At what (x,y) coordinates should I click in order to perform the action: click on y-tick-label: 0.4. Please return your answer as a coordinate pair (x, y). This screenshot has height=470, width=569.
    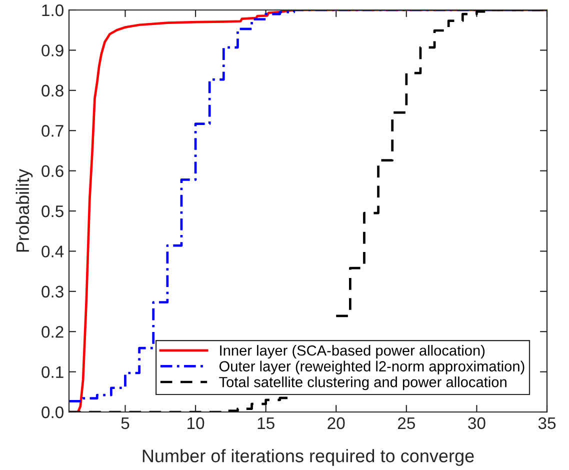
    Looking at the image, I should click on (53, 252).